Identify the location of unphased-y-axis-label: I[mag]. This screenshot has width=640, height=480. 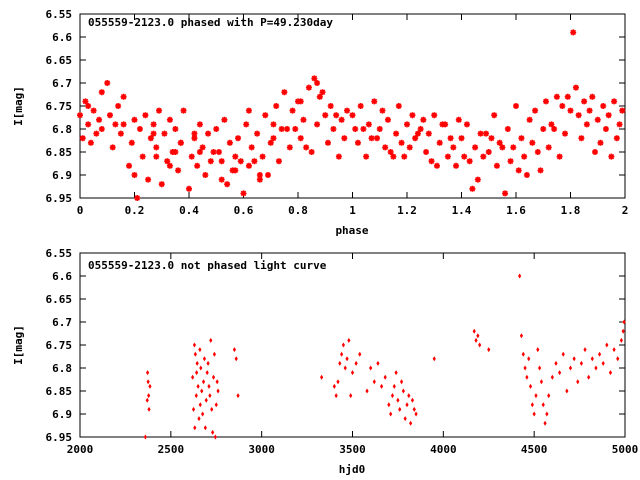
(18, 345).